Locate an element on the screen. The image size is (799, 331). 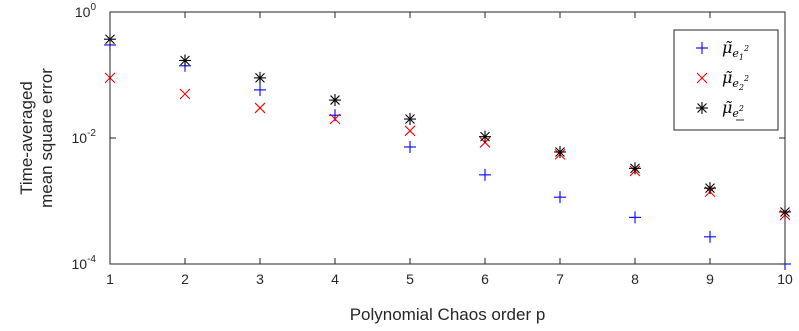
y-axis-title: Time-averaged mean square error is located at coordinates (36, 138).